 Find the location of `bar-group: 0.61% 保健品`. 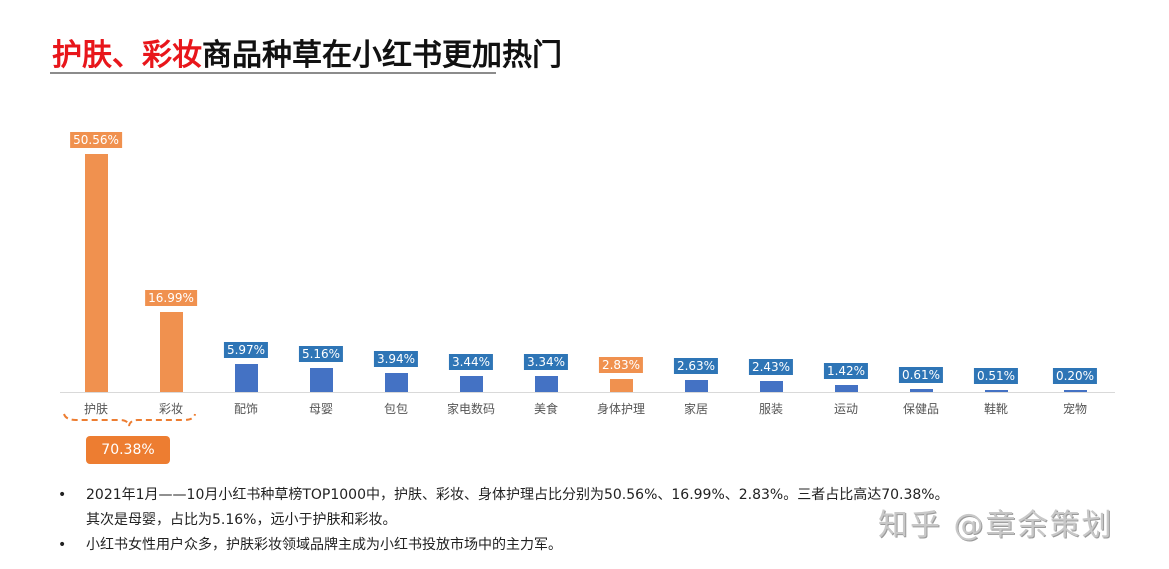

bar-group: 0.61% 保健品 is located at coordinates (921, 270).